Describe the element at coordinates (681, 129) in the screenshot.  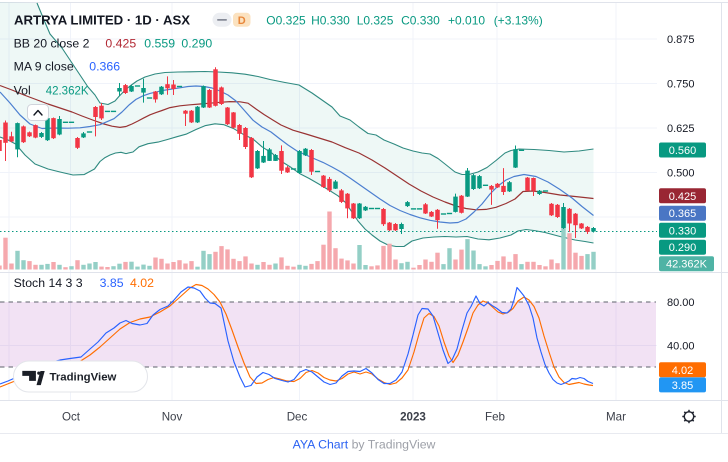
I see `svg-text: 0.625` at that location.